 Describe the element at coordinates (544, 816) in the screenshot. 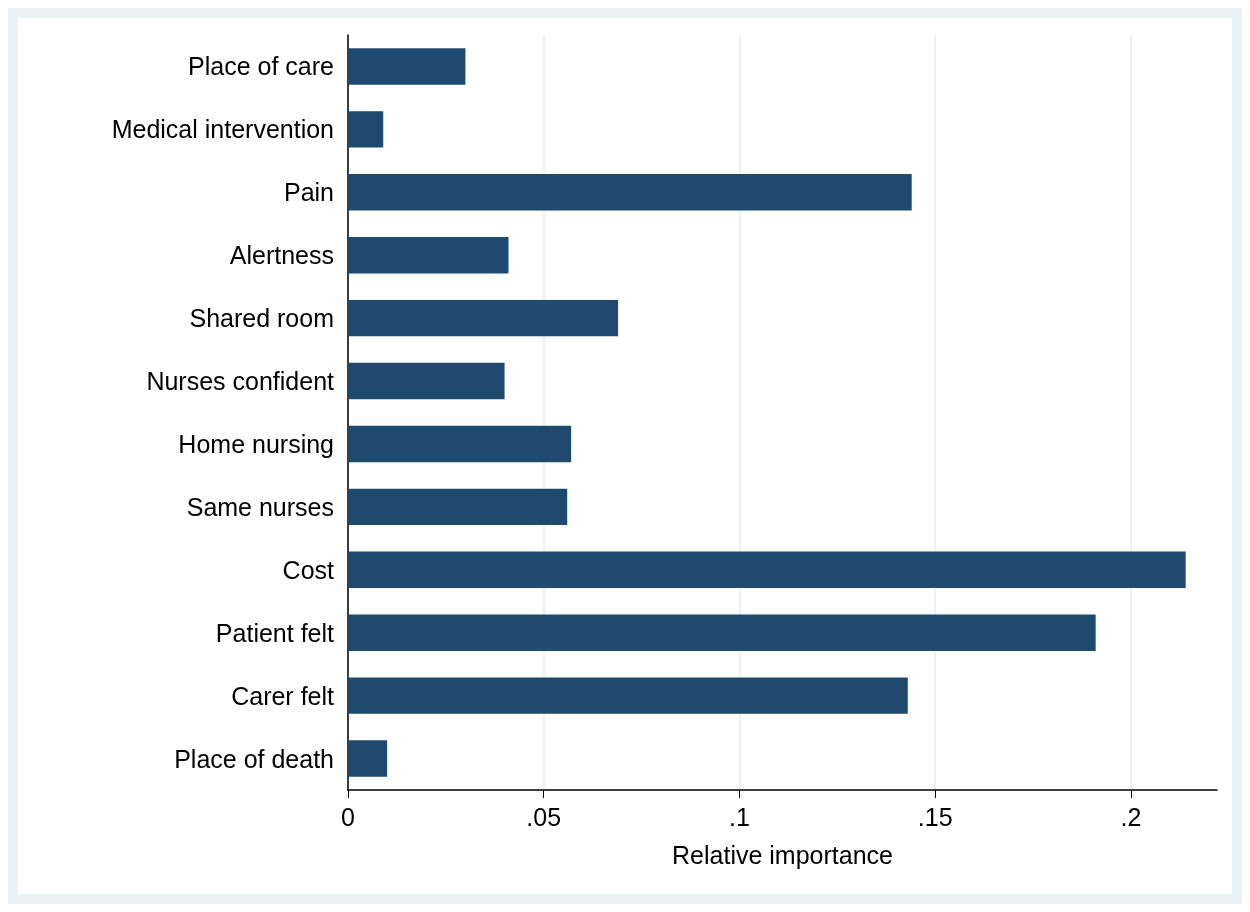

I see `x-tick-label: .05` at that location.